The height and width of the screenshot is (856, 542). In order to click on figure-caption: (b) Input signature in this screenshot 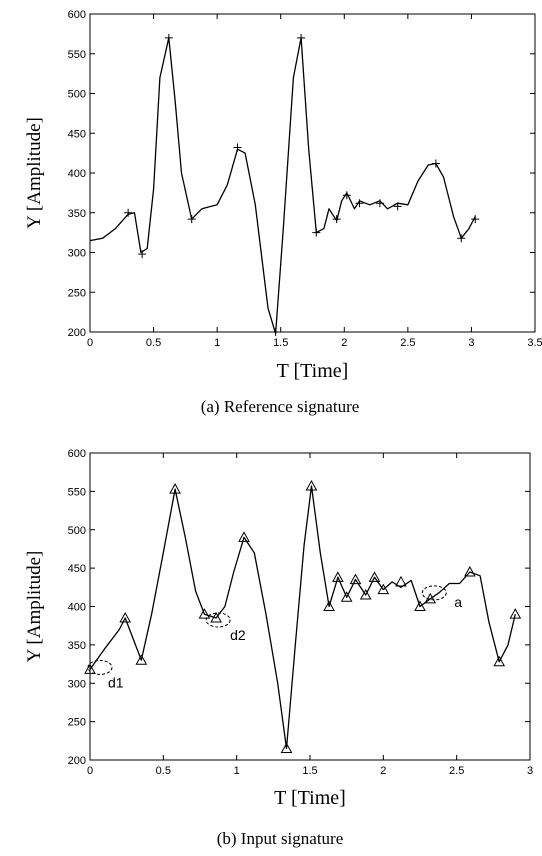, I will do `click(280, 838)`.